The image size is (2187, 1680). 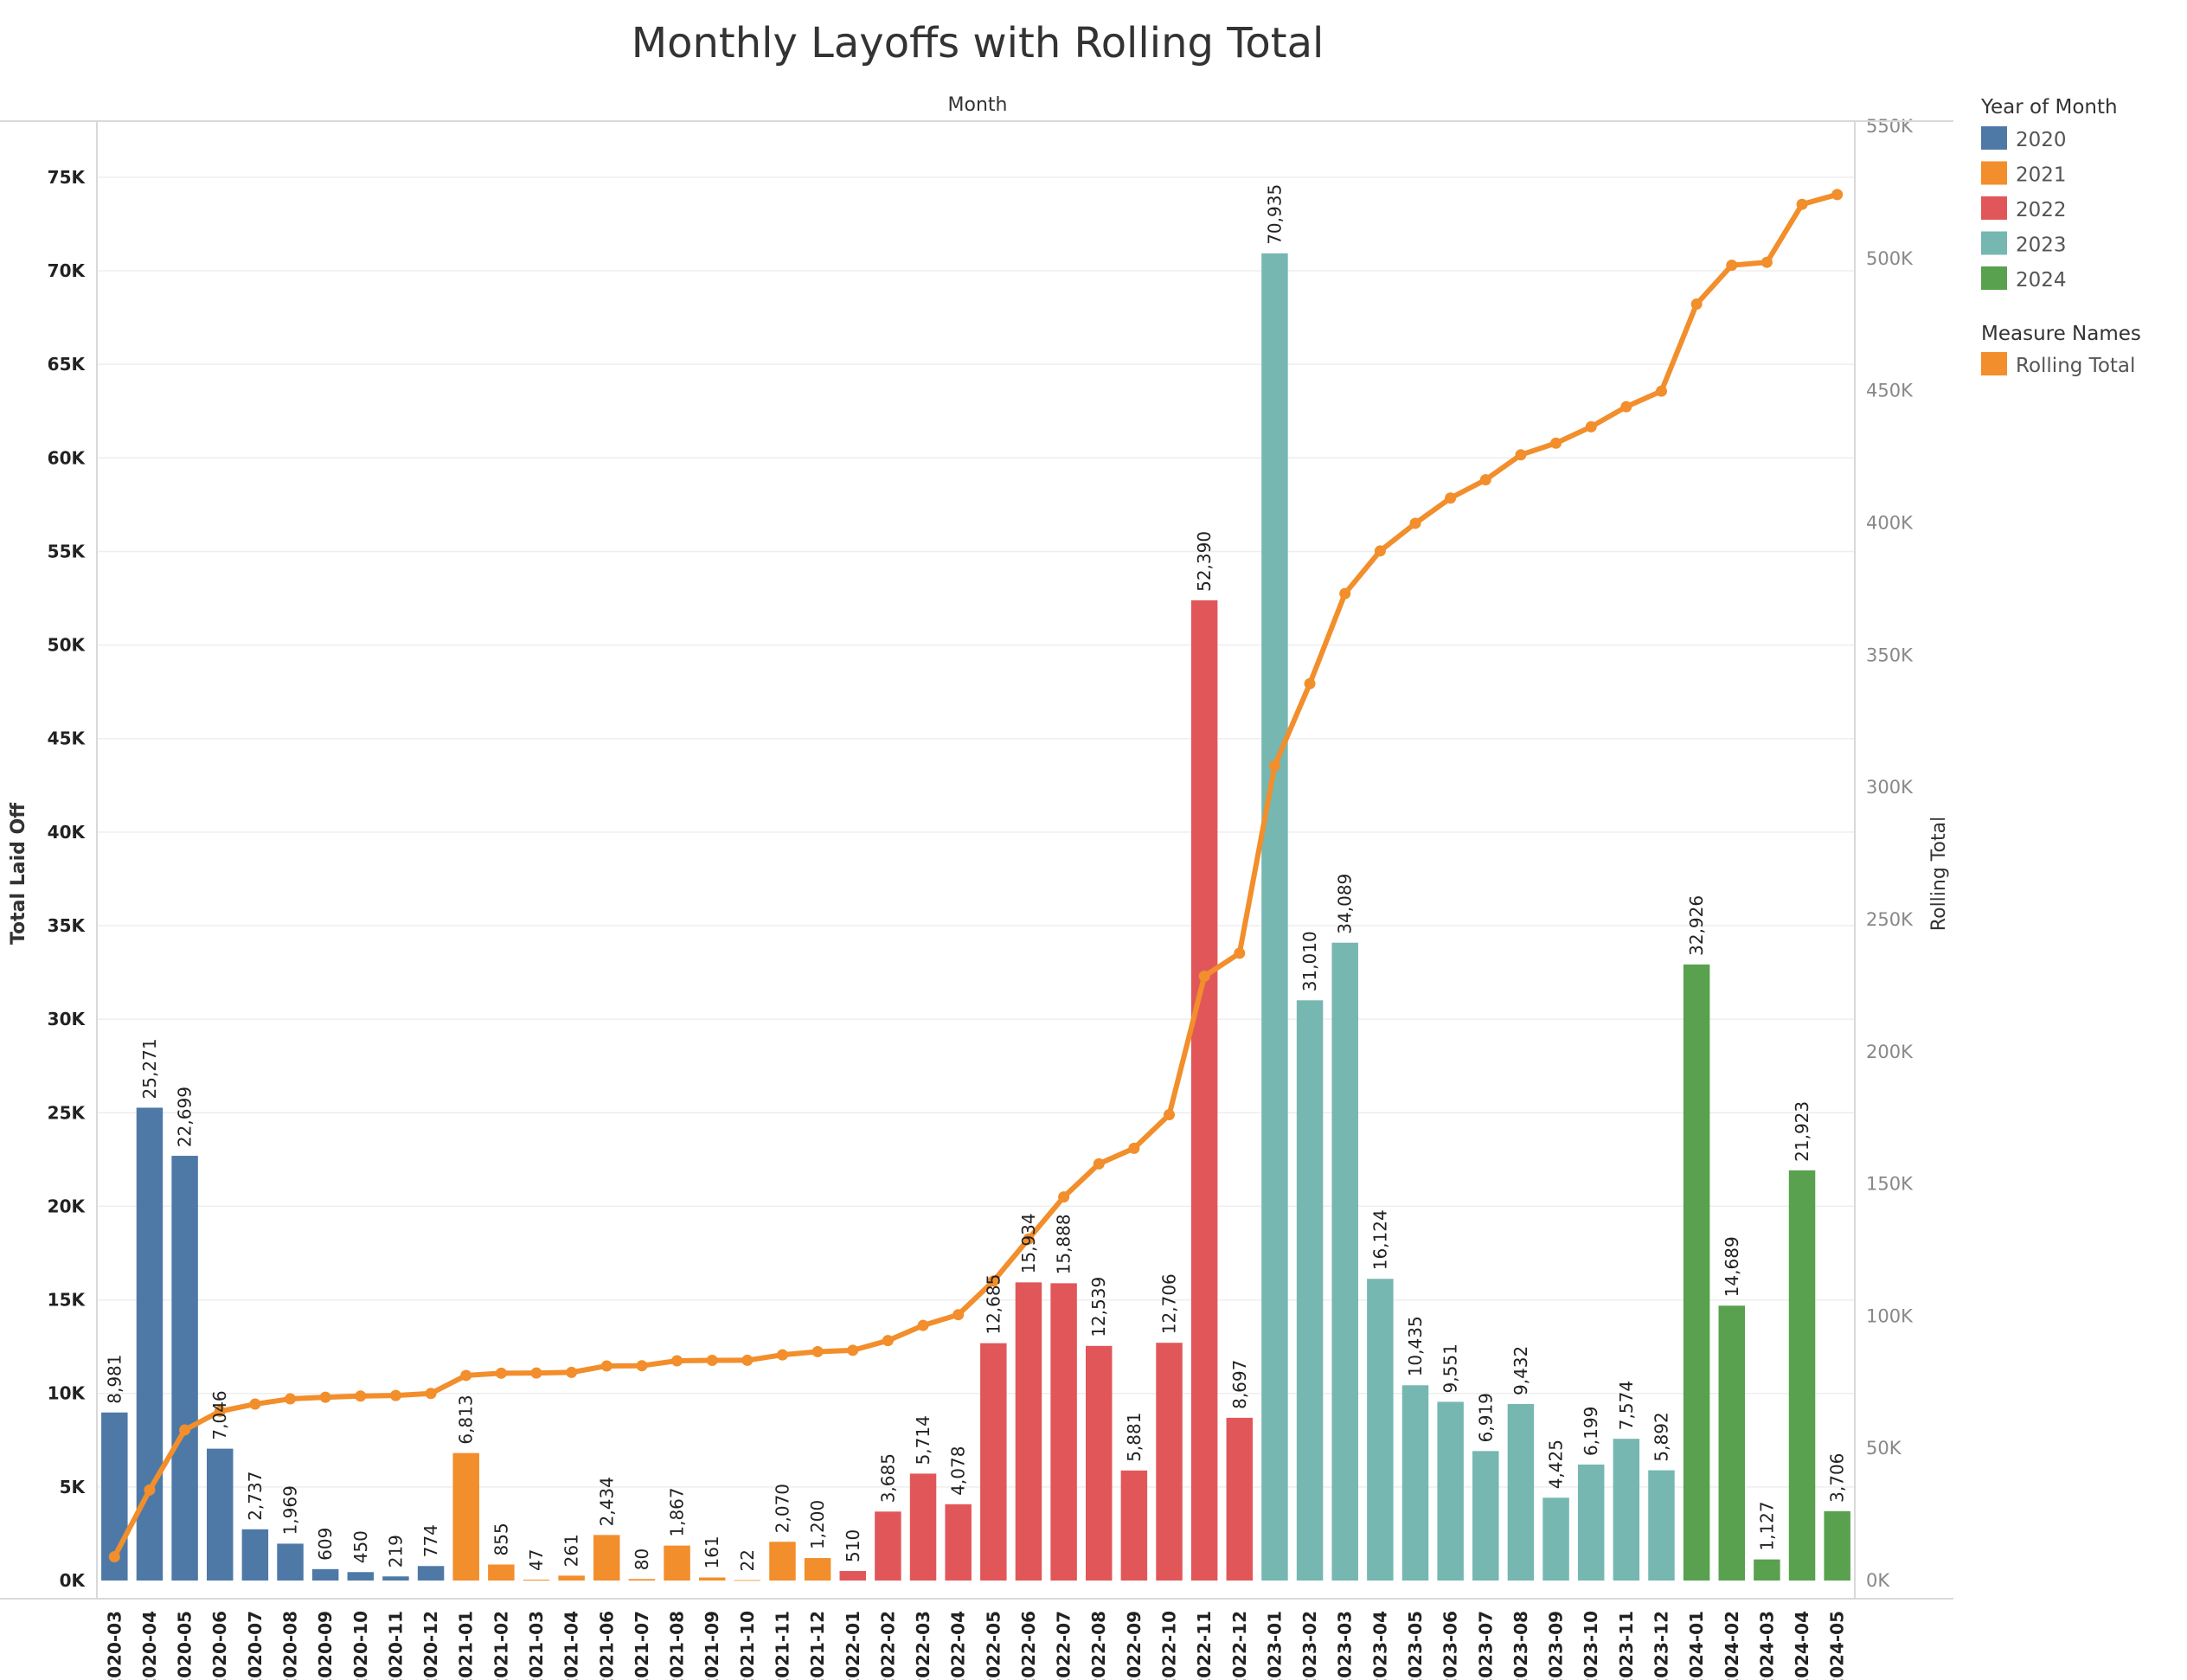 What do you see at coordinates (67, 645) in the screenshot?
I see `y-tick-label: 50K` at bounding box center [67, 645].